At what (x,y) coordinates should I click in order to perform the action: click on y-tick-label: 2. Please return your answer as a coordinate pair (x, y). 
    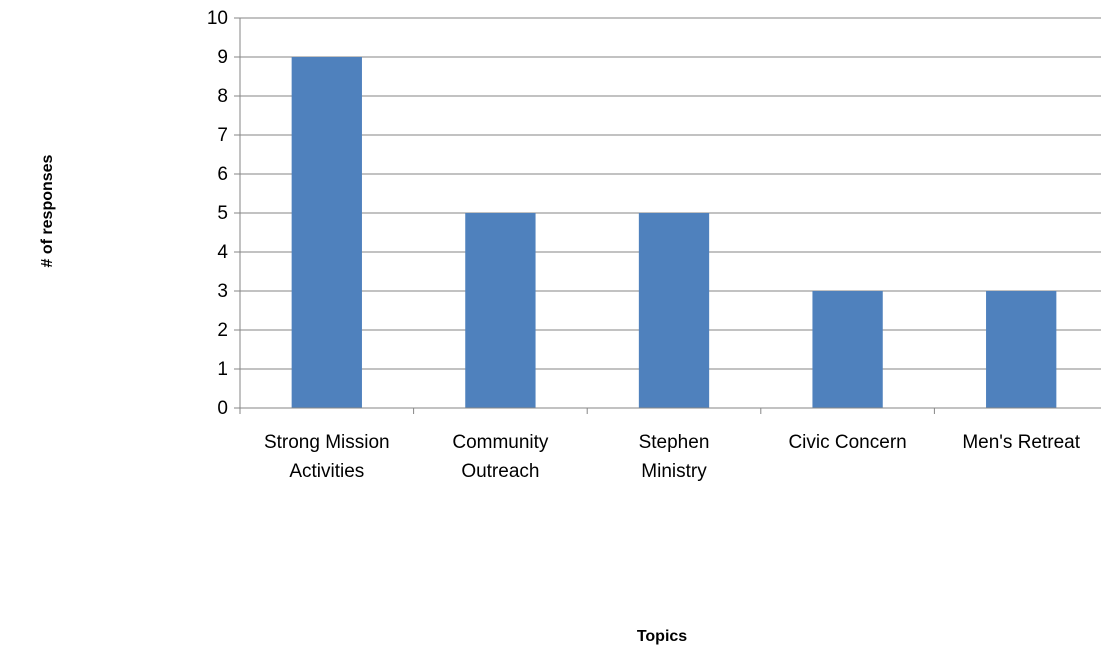
    Looking at the image, I should click on (222, 330).